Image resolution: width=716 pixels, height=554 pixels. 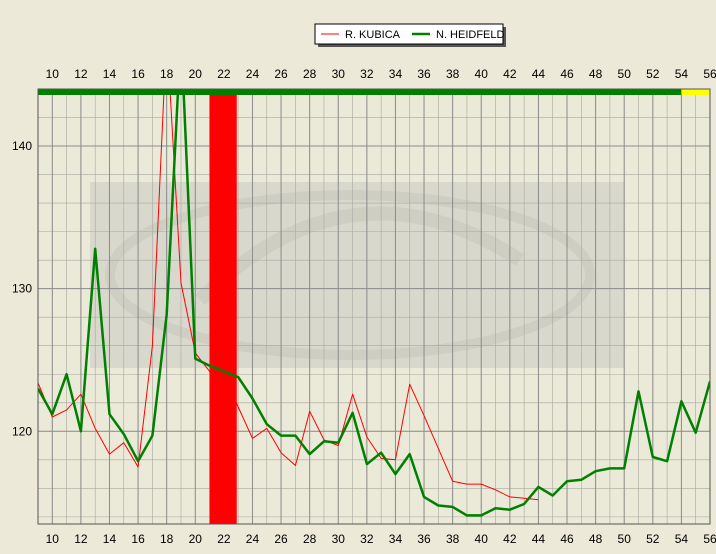 What do you see at coordinates (453, 539) in the screenshot?
I see `x-tick-label-bottom: 38` at bounding box center [453, 539].